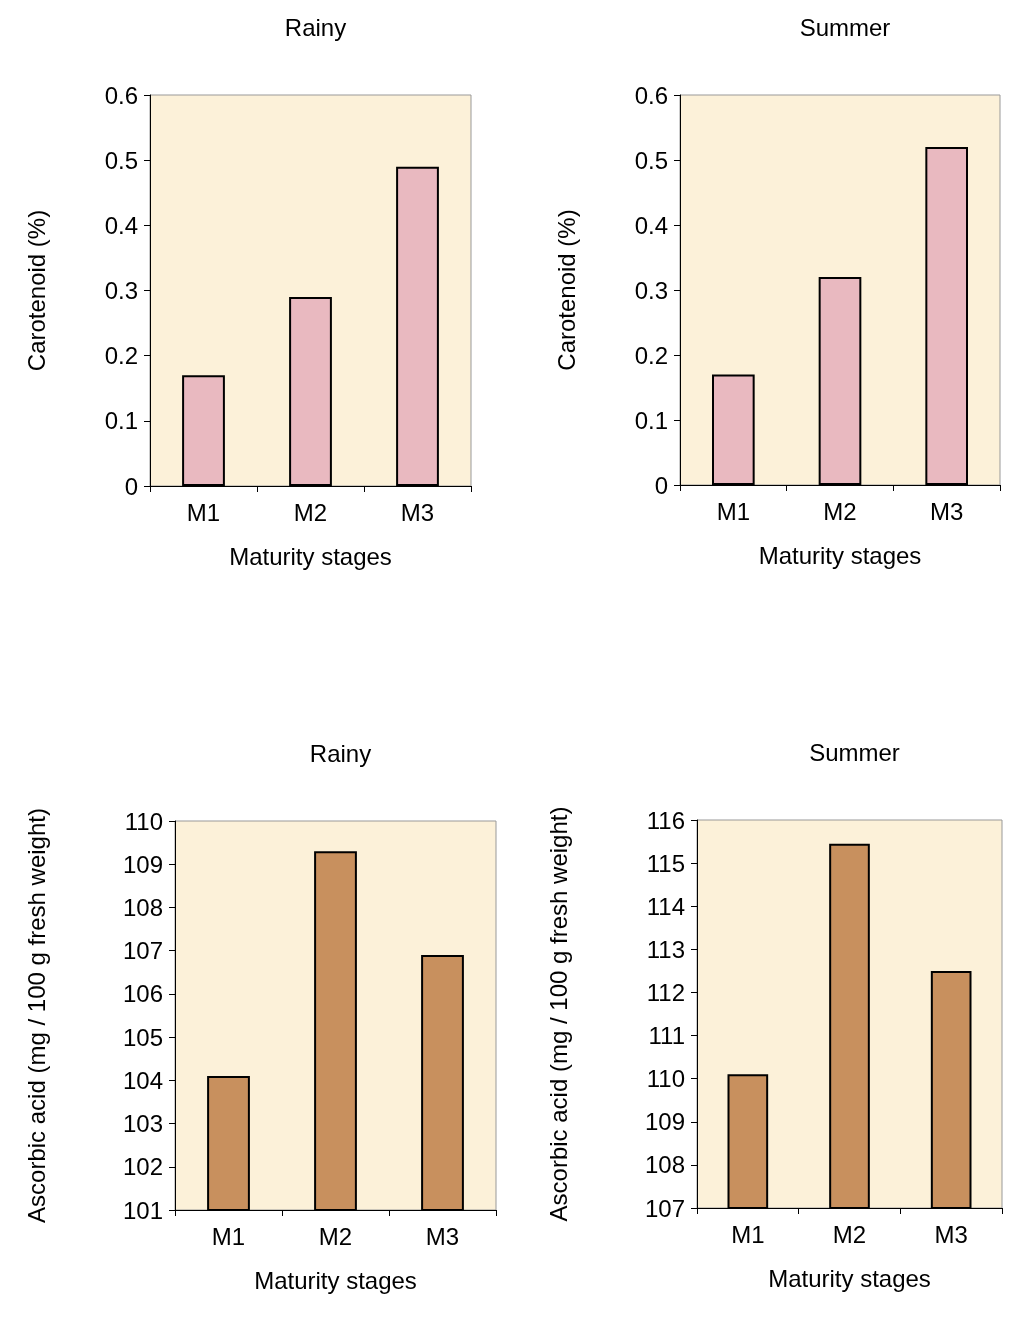  Describe the element at coordinates (142, 994) in the screenshot. I see `y-tick-label: 106` at that location.